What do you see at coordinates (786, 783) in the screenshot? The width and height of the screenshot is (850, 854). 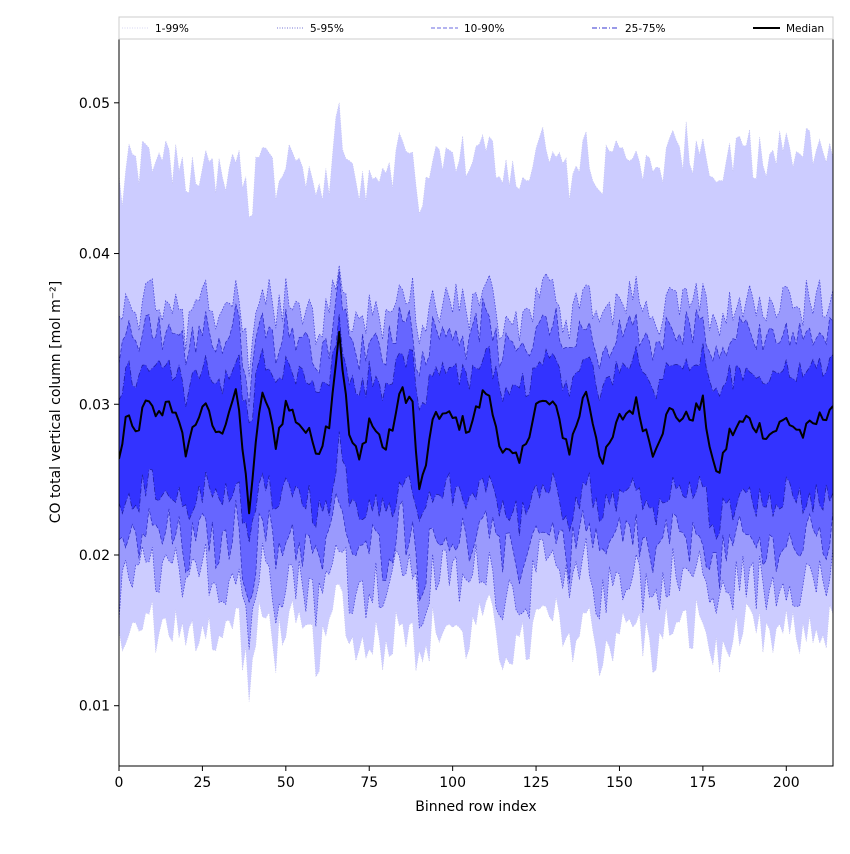 I see `x-tick-label: 200` at bounding box center [786, 783].